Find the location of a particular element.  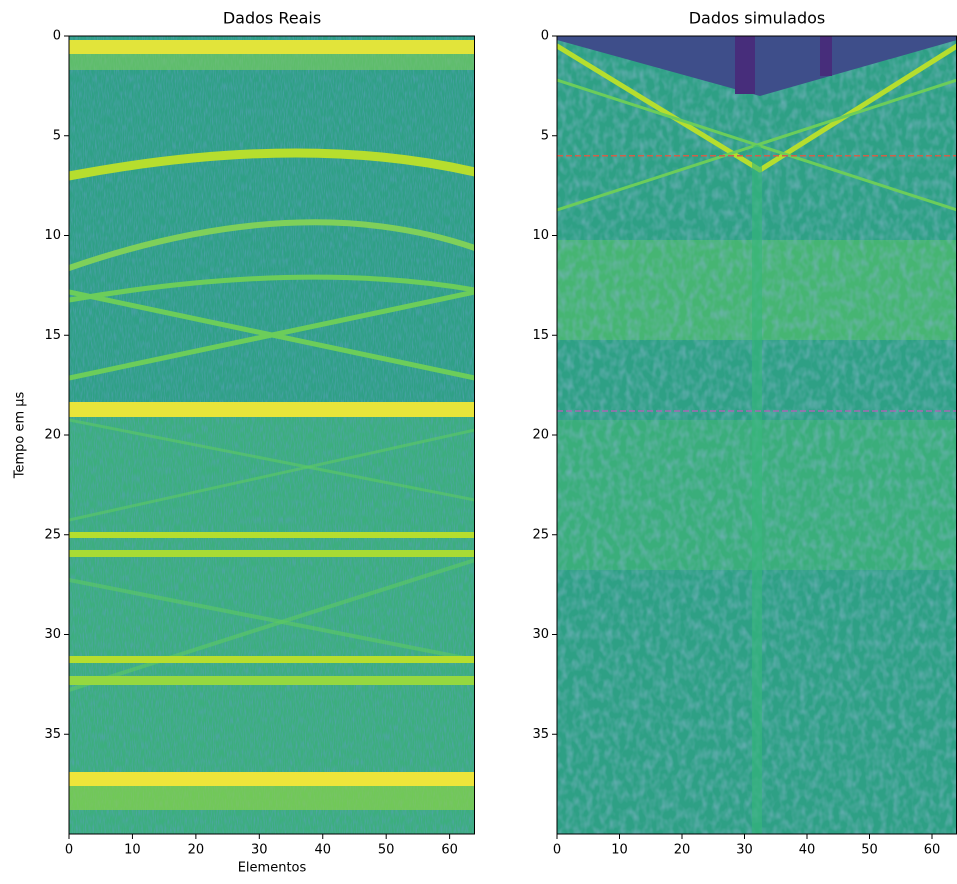

chart-title: Dados simulados is located at coordinates (757, 18).